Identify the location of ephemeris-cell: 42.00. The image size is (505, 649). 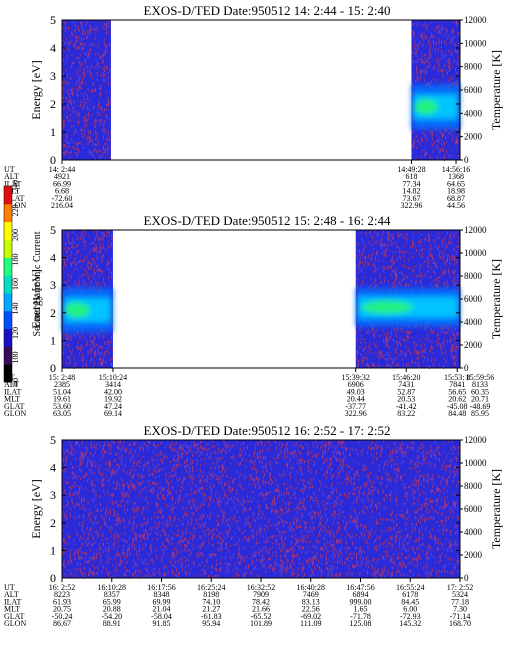
(113, 391).